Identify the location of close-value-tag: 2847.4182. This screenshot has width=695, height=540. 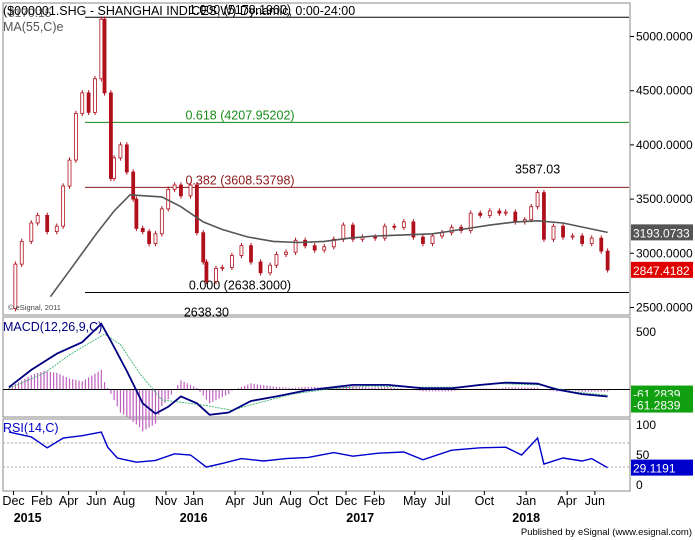
(661, 271).